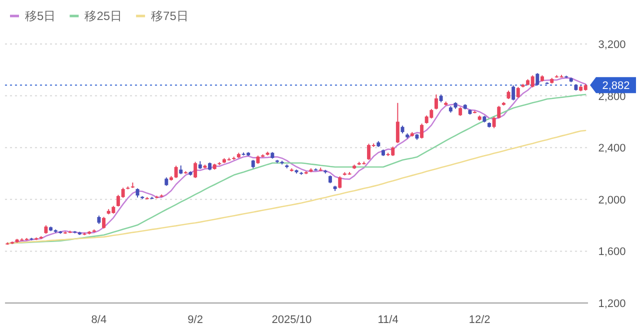  What do you see at coordinates (195, 320) in the screenshot?
I see `xtick: 9/2` at bounding box center [195, 320].